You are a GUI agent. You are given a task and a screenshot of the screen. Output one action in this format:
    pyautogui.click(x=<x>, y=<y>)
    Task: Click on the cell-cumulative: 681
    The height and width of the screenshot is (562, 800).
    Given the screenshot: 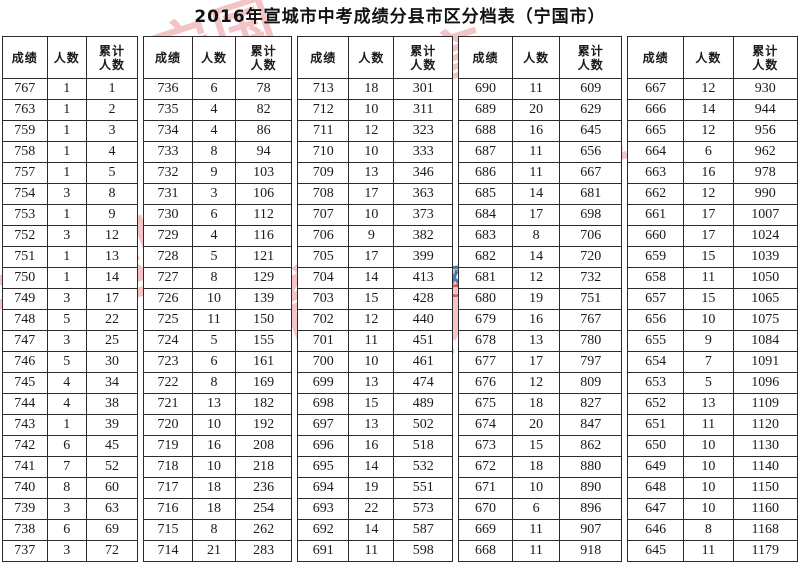 What is the action you would take?
    pyautogui.click(x=591, y=194)
    